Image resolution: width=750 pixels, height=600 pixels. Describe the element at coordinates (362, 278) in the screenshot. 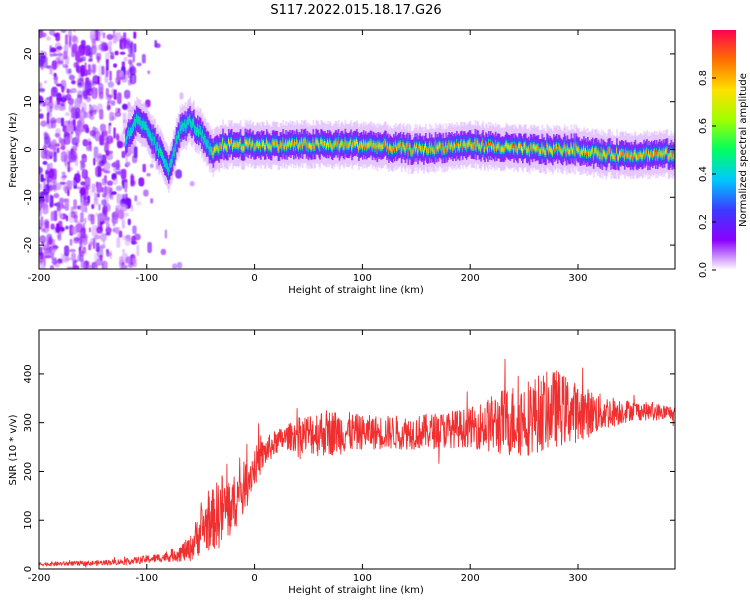

I see `heatmap-xtick-label: 100` at that location.